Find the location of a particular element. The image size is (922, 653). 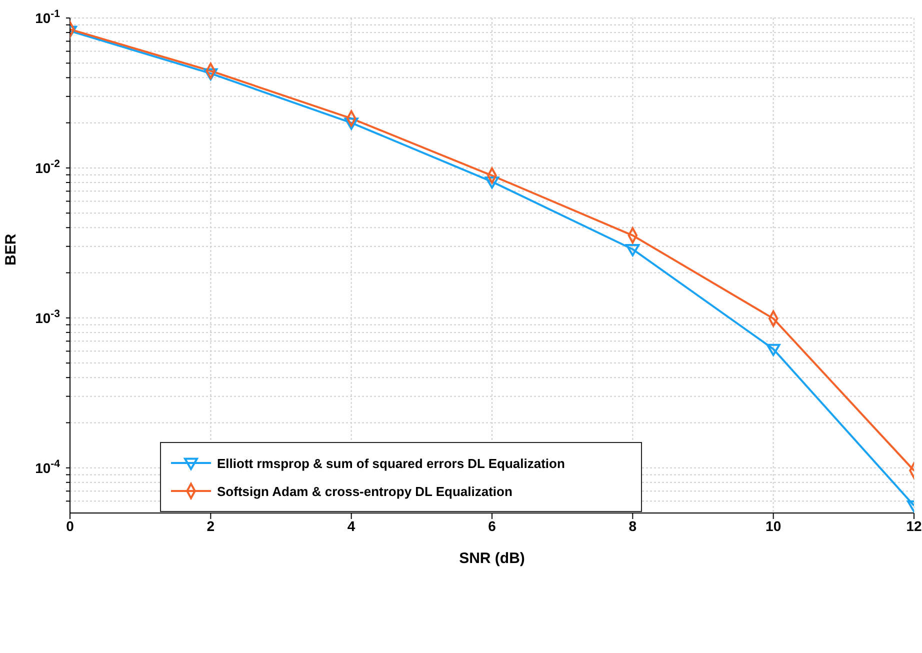

x-tick-label: 8 is located at coordinates (632, 526).